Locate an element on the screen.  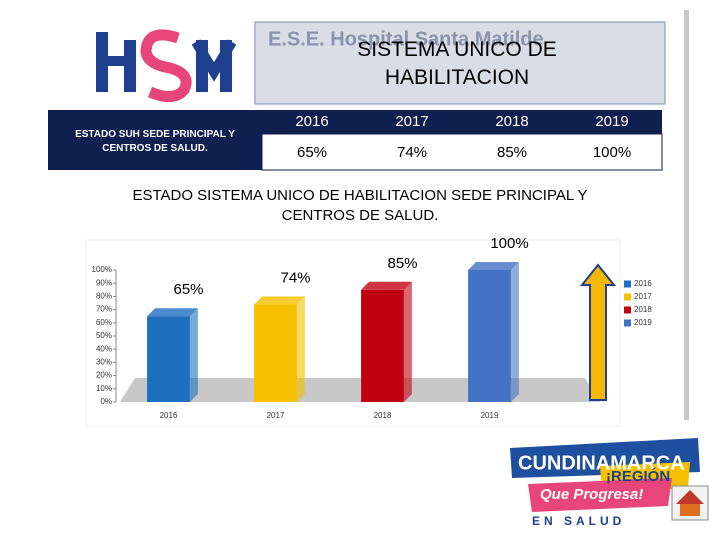
footer-logo is located at coordinates (605, 475).